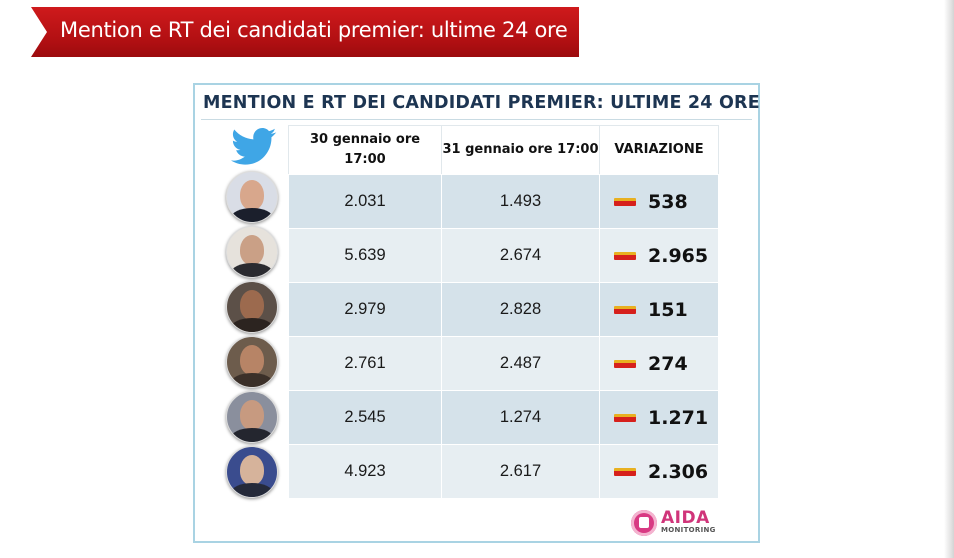 The image size is (954, 558). I want to click on aida-logo-icon, so click(644, 523).